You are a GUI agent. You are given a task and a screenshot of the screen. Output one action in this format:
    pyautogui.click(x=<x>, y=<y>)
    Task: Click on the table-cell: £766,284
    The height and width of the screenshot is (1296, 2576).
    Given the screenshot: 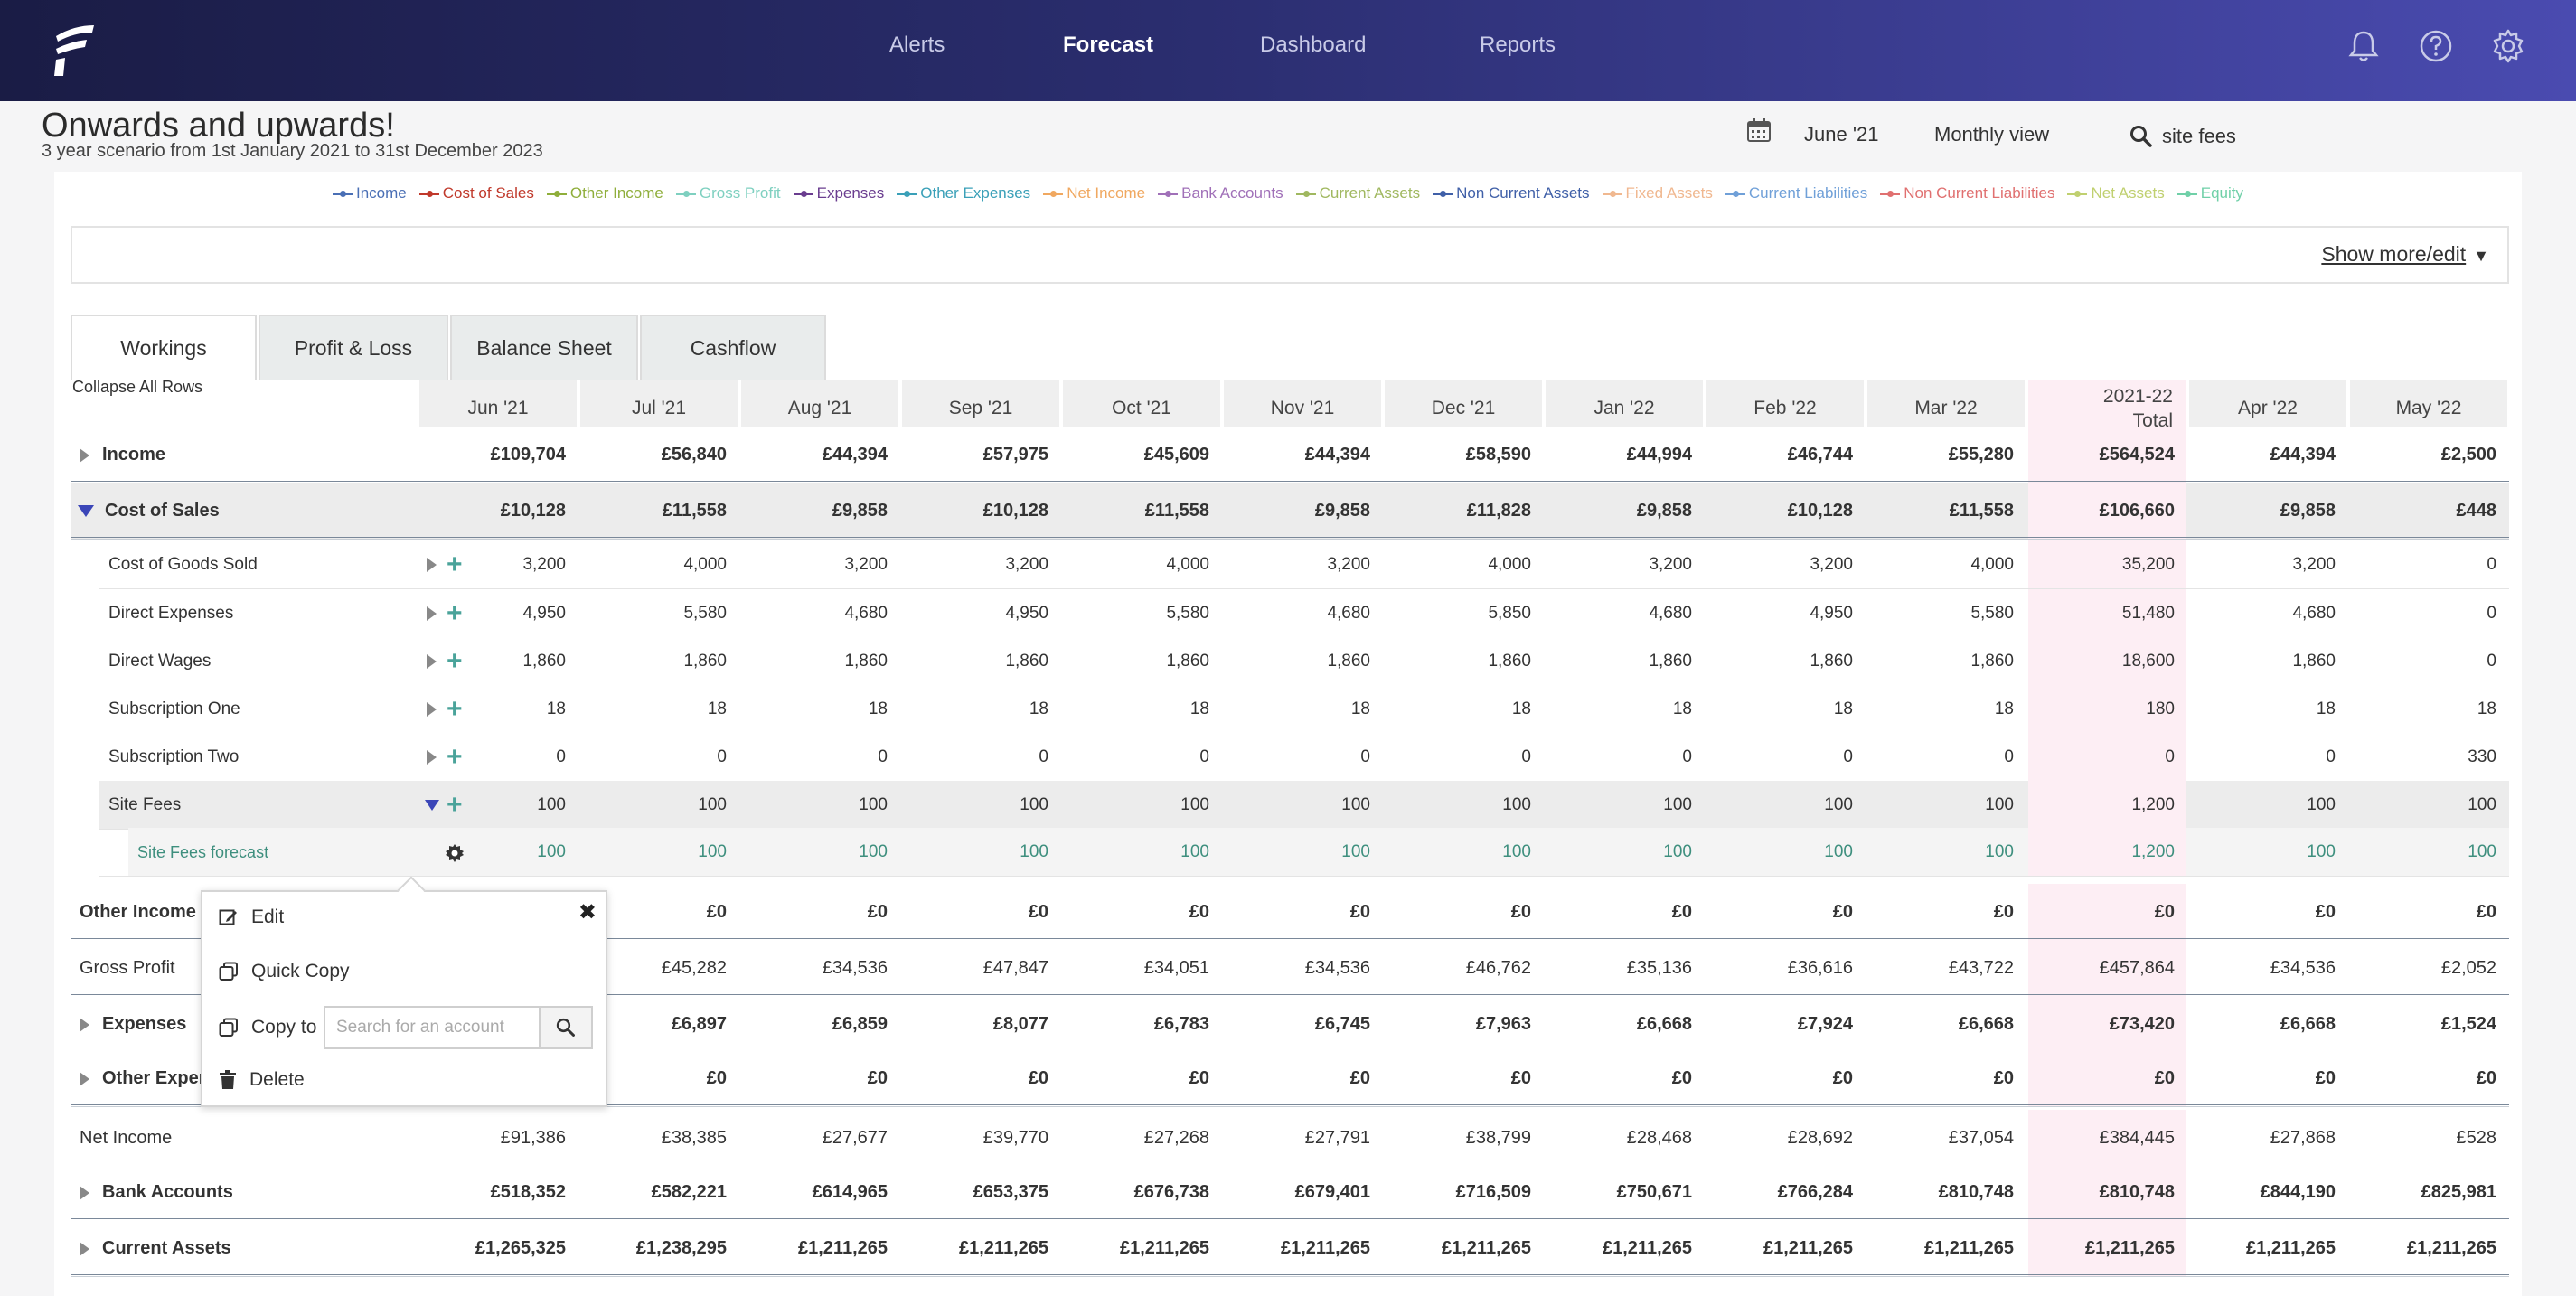 What is the action you would take?
    pyautogui.click(x=1815, y=1192)
    